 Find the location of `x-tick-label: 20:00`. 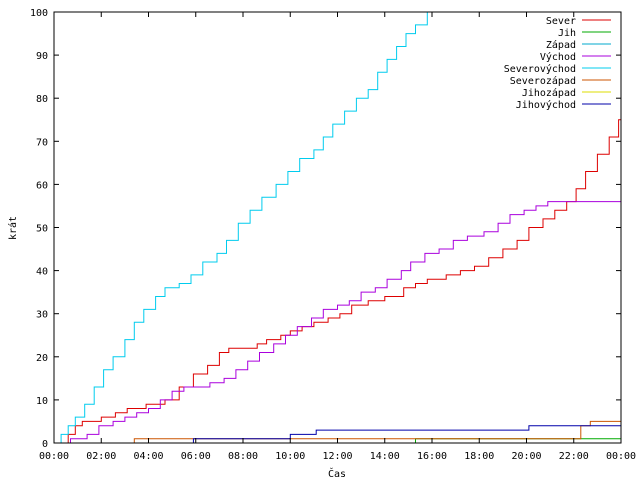

x-tick-label: 20:00 is located at coordinates (526, 456).